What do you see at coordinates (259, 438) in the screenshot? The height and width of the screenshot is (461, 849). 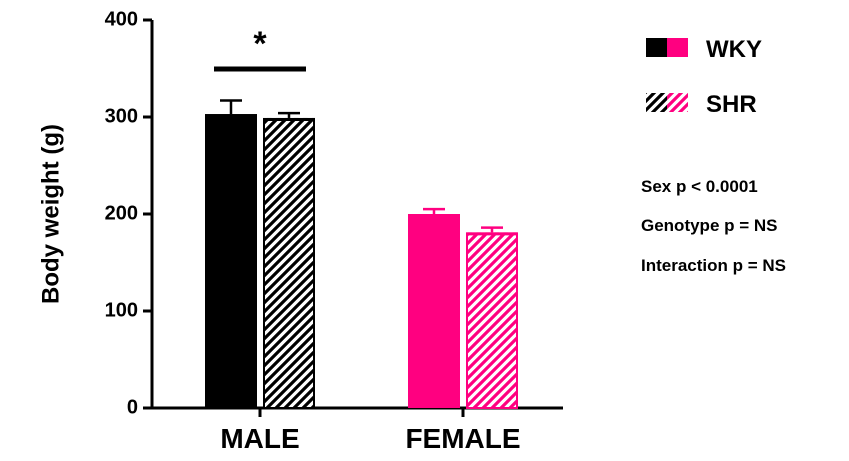 I see `x-category-label: MALE` at bounding box center [259, 438].